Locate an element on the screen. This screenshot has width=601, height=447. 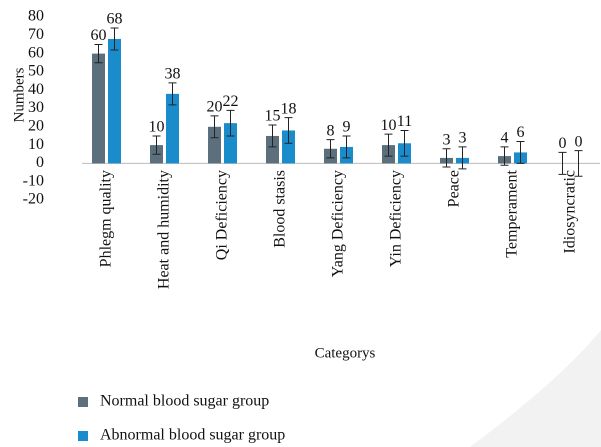
x-tick-label: Peace is located at coordinates (454, 188).